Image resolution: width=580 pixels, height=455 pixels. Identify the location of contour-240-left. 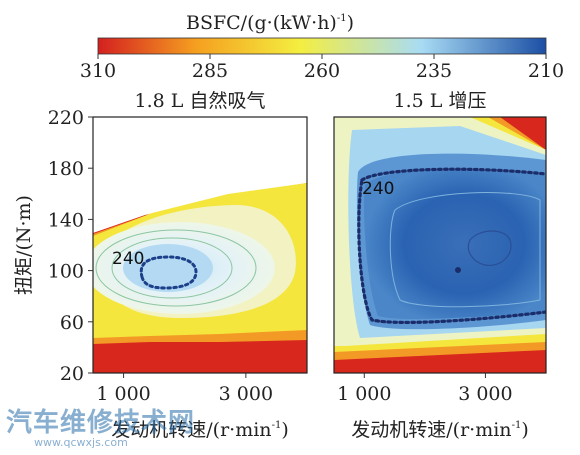
(168, 272).